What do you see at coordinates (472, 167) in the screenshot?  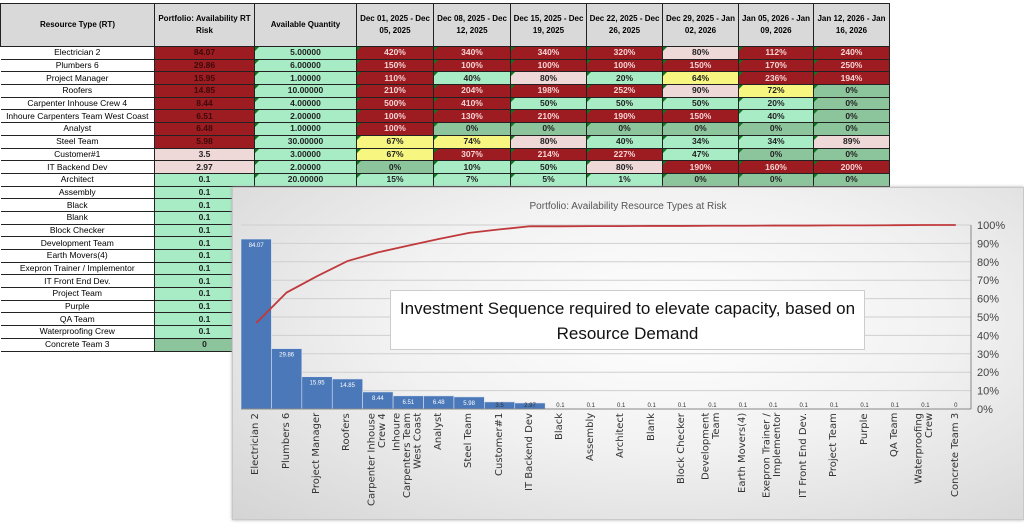 I see `week-load-cell: 10%` at bounding box center [472, 167].